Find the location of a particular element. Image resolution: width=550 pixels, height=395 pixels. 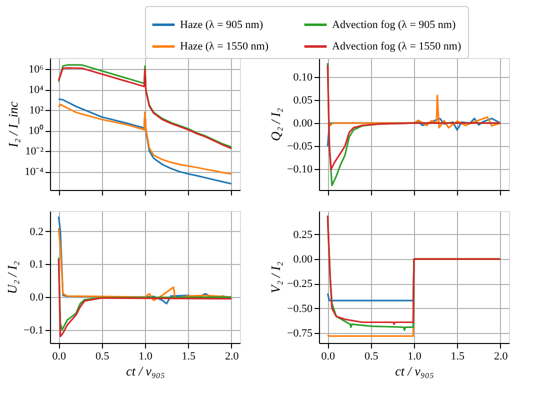

y-tick-label: −0.05 is located at coordinates (300, 146).